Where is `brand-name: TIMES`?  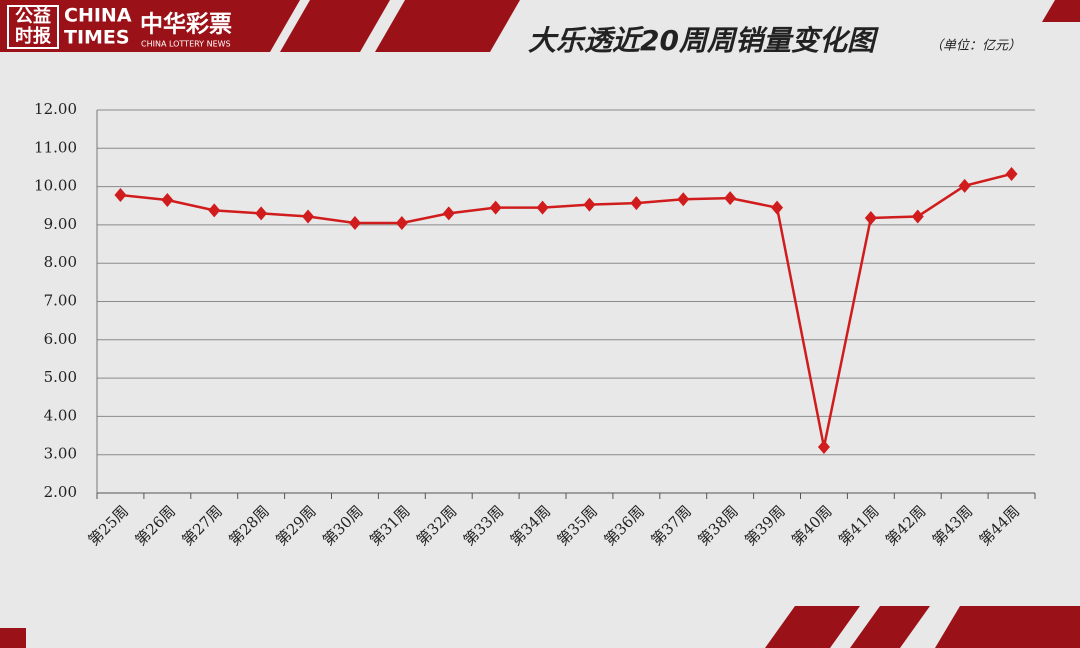 brand-name: TIMES is located at coordinates (97, 38).